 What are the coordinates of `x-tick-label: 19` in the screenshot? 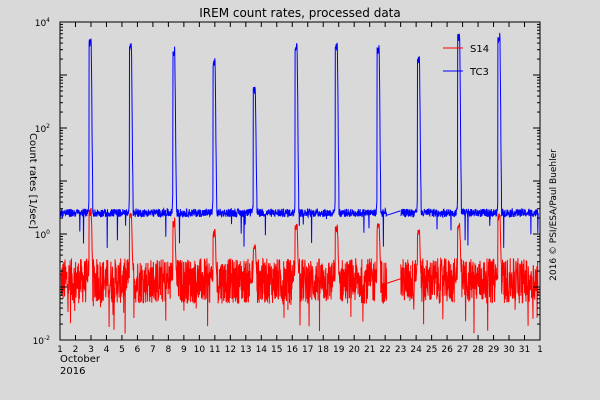 It's located at (339, 350).